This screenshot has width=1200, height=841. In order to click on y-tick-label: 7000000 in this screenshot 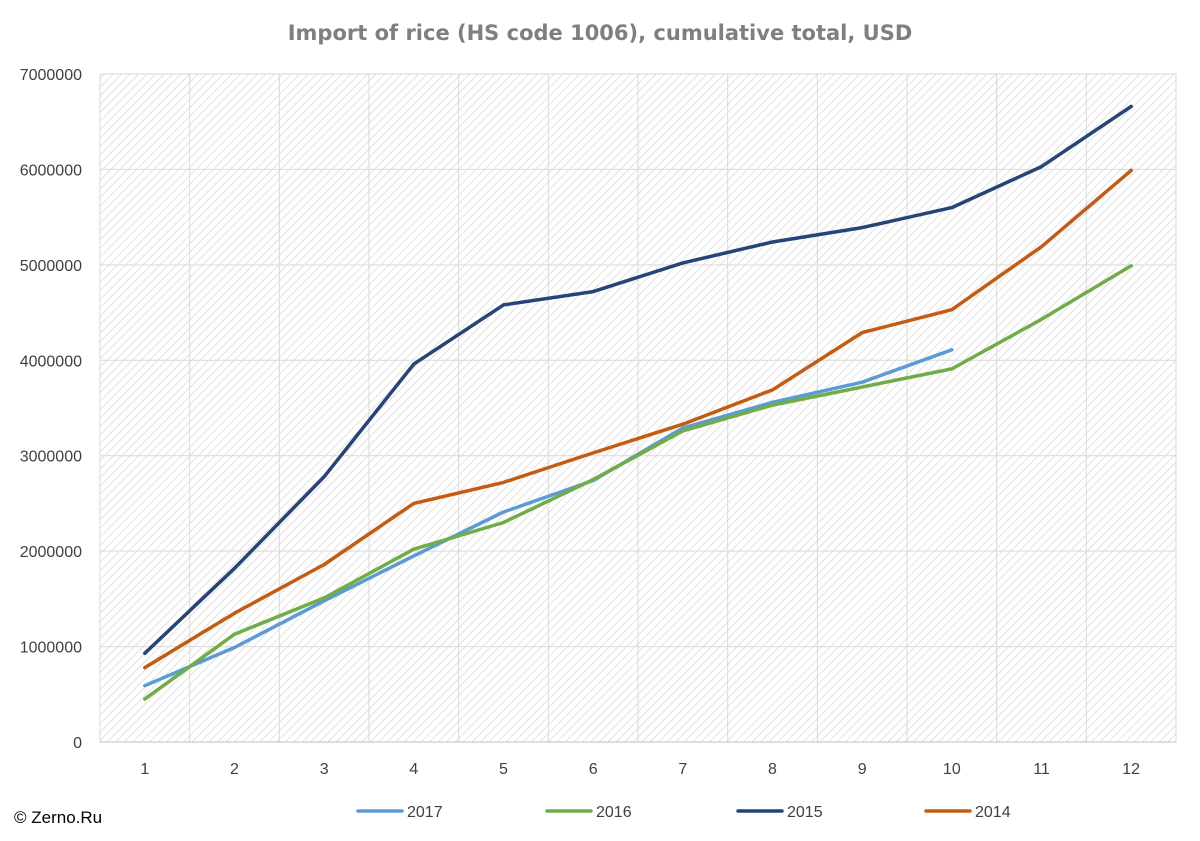, I will do `click(51, 75)`.